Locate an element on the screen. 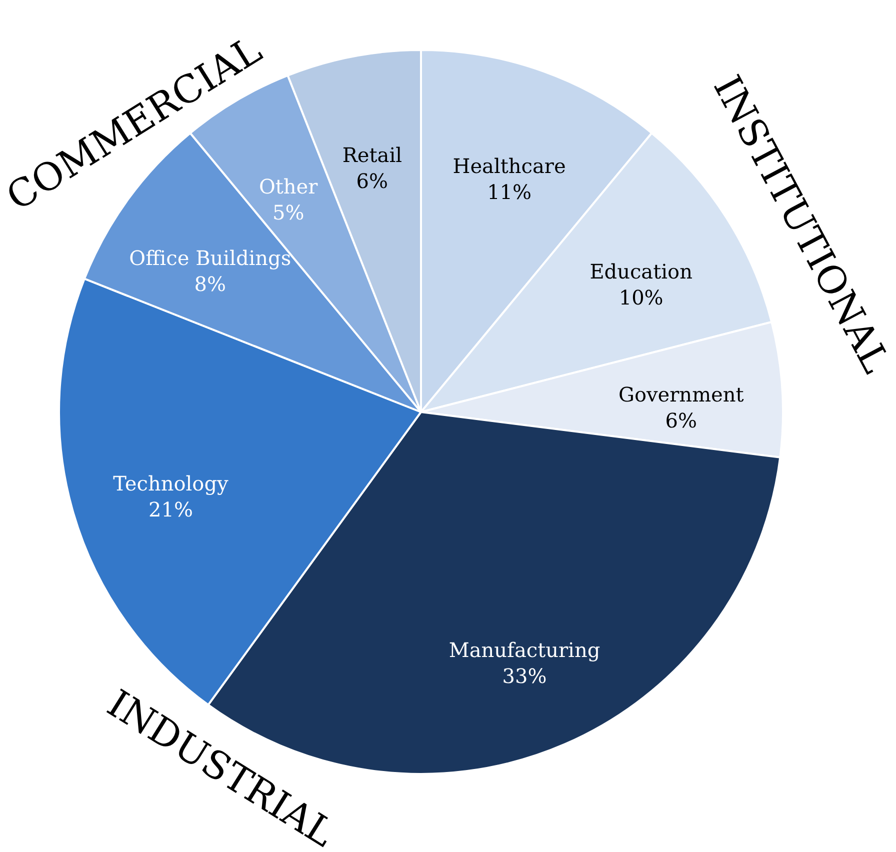 This screenshot has width=896, height=852. data-label: 5% is located at coordinates (288, 212).